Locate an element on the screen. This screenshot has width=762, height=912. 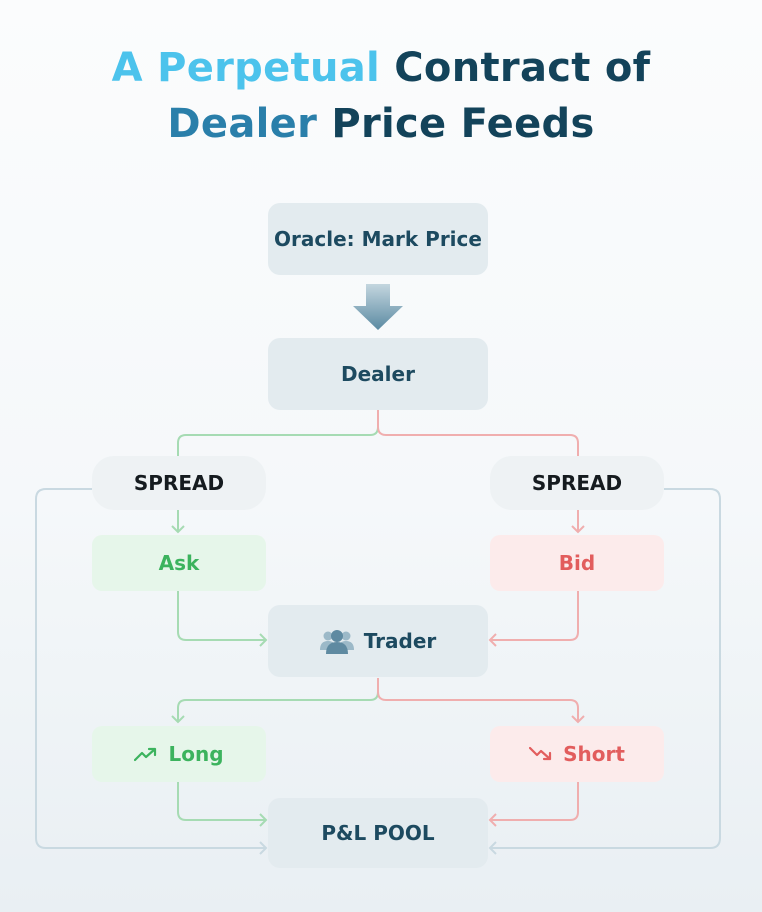
trader-label: Trader is located at coordinates (400, 641).